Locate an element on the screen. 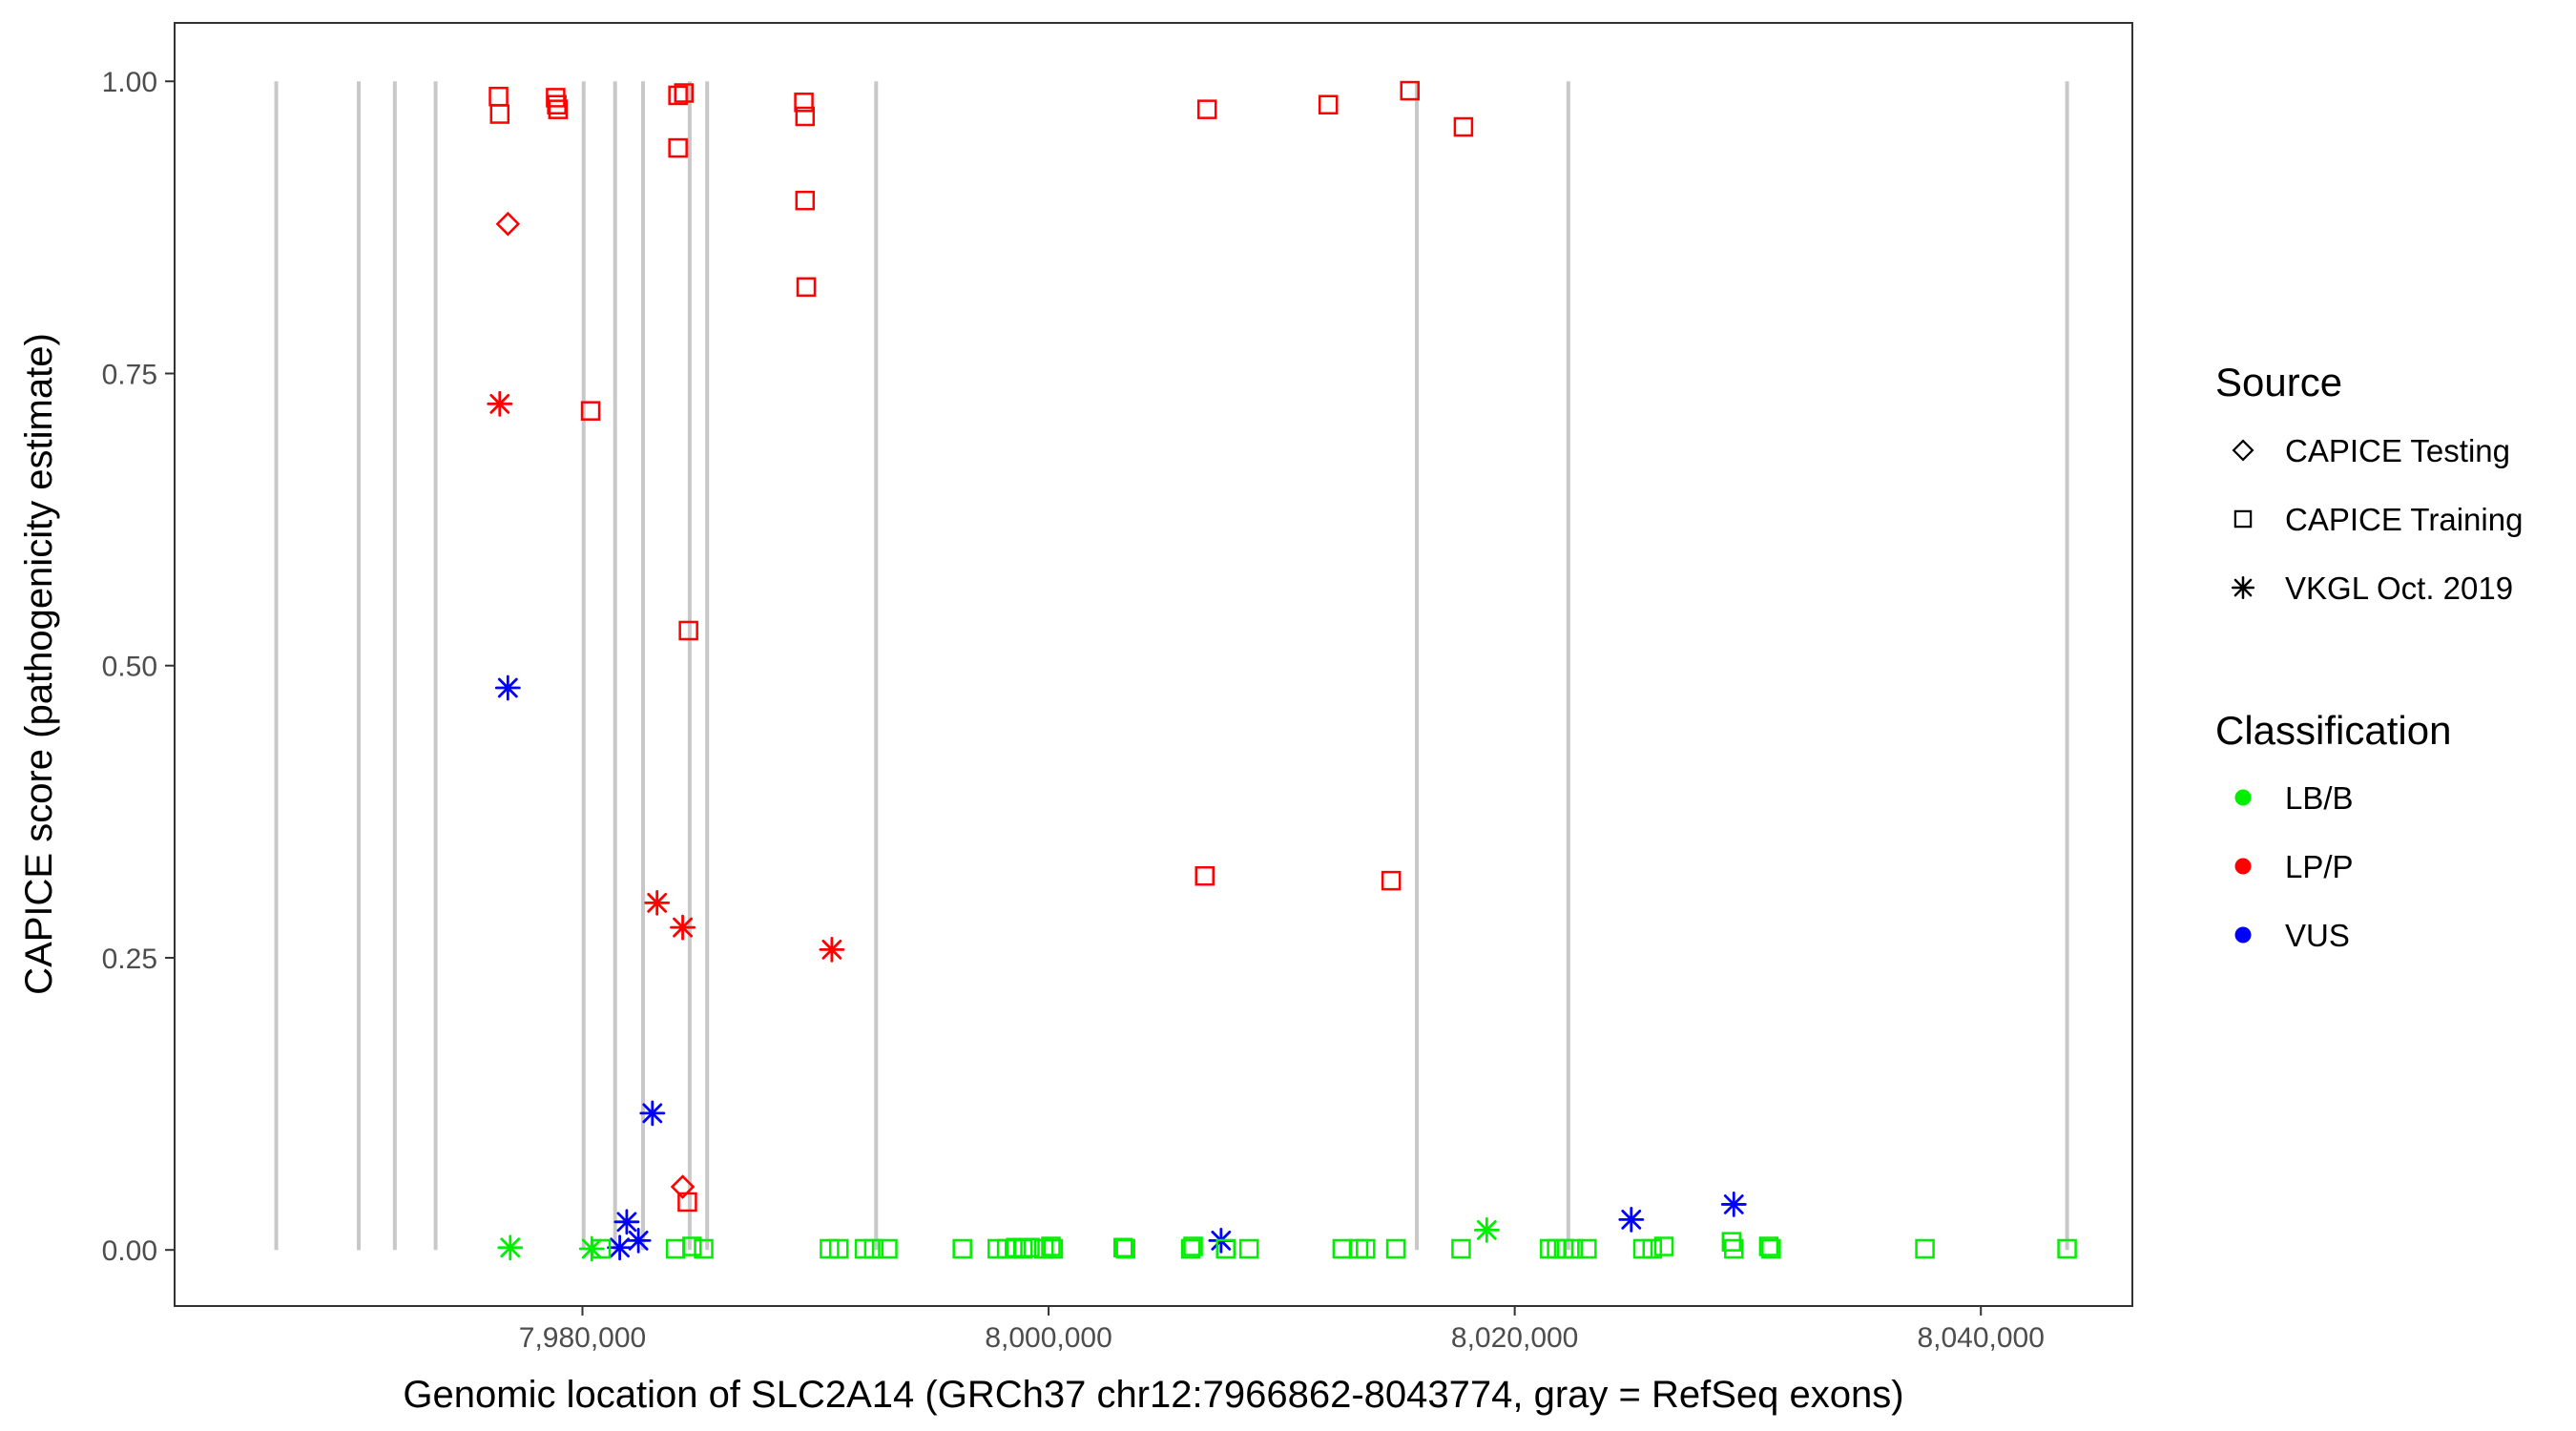  y-tick-label: 1.00 is located at coordinates (129, 83).